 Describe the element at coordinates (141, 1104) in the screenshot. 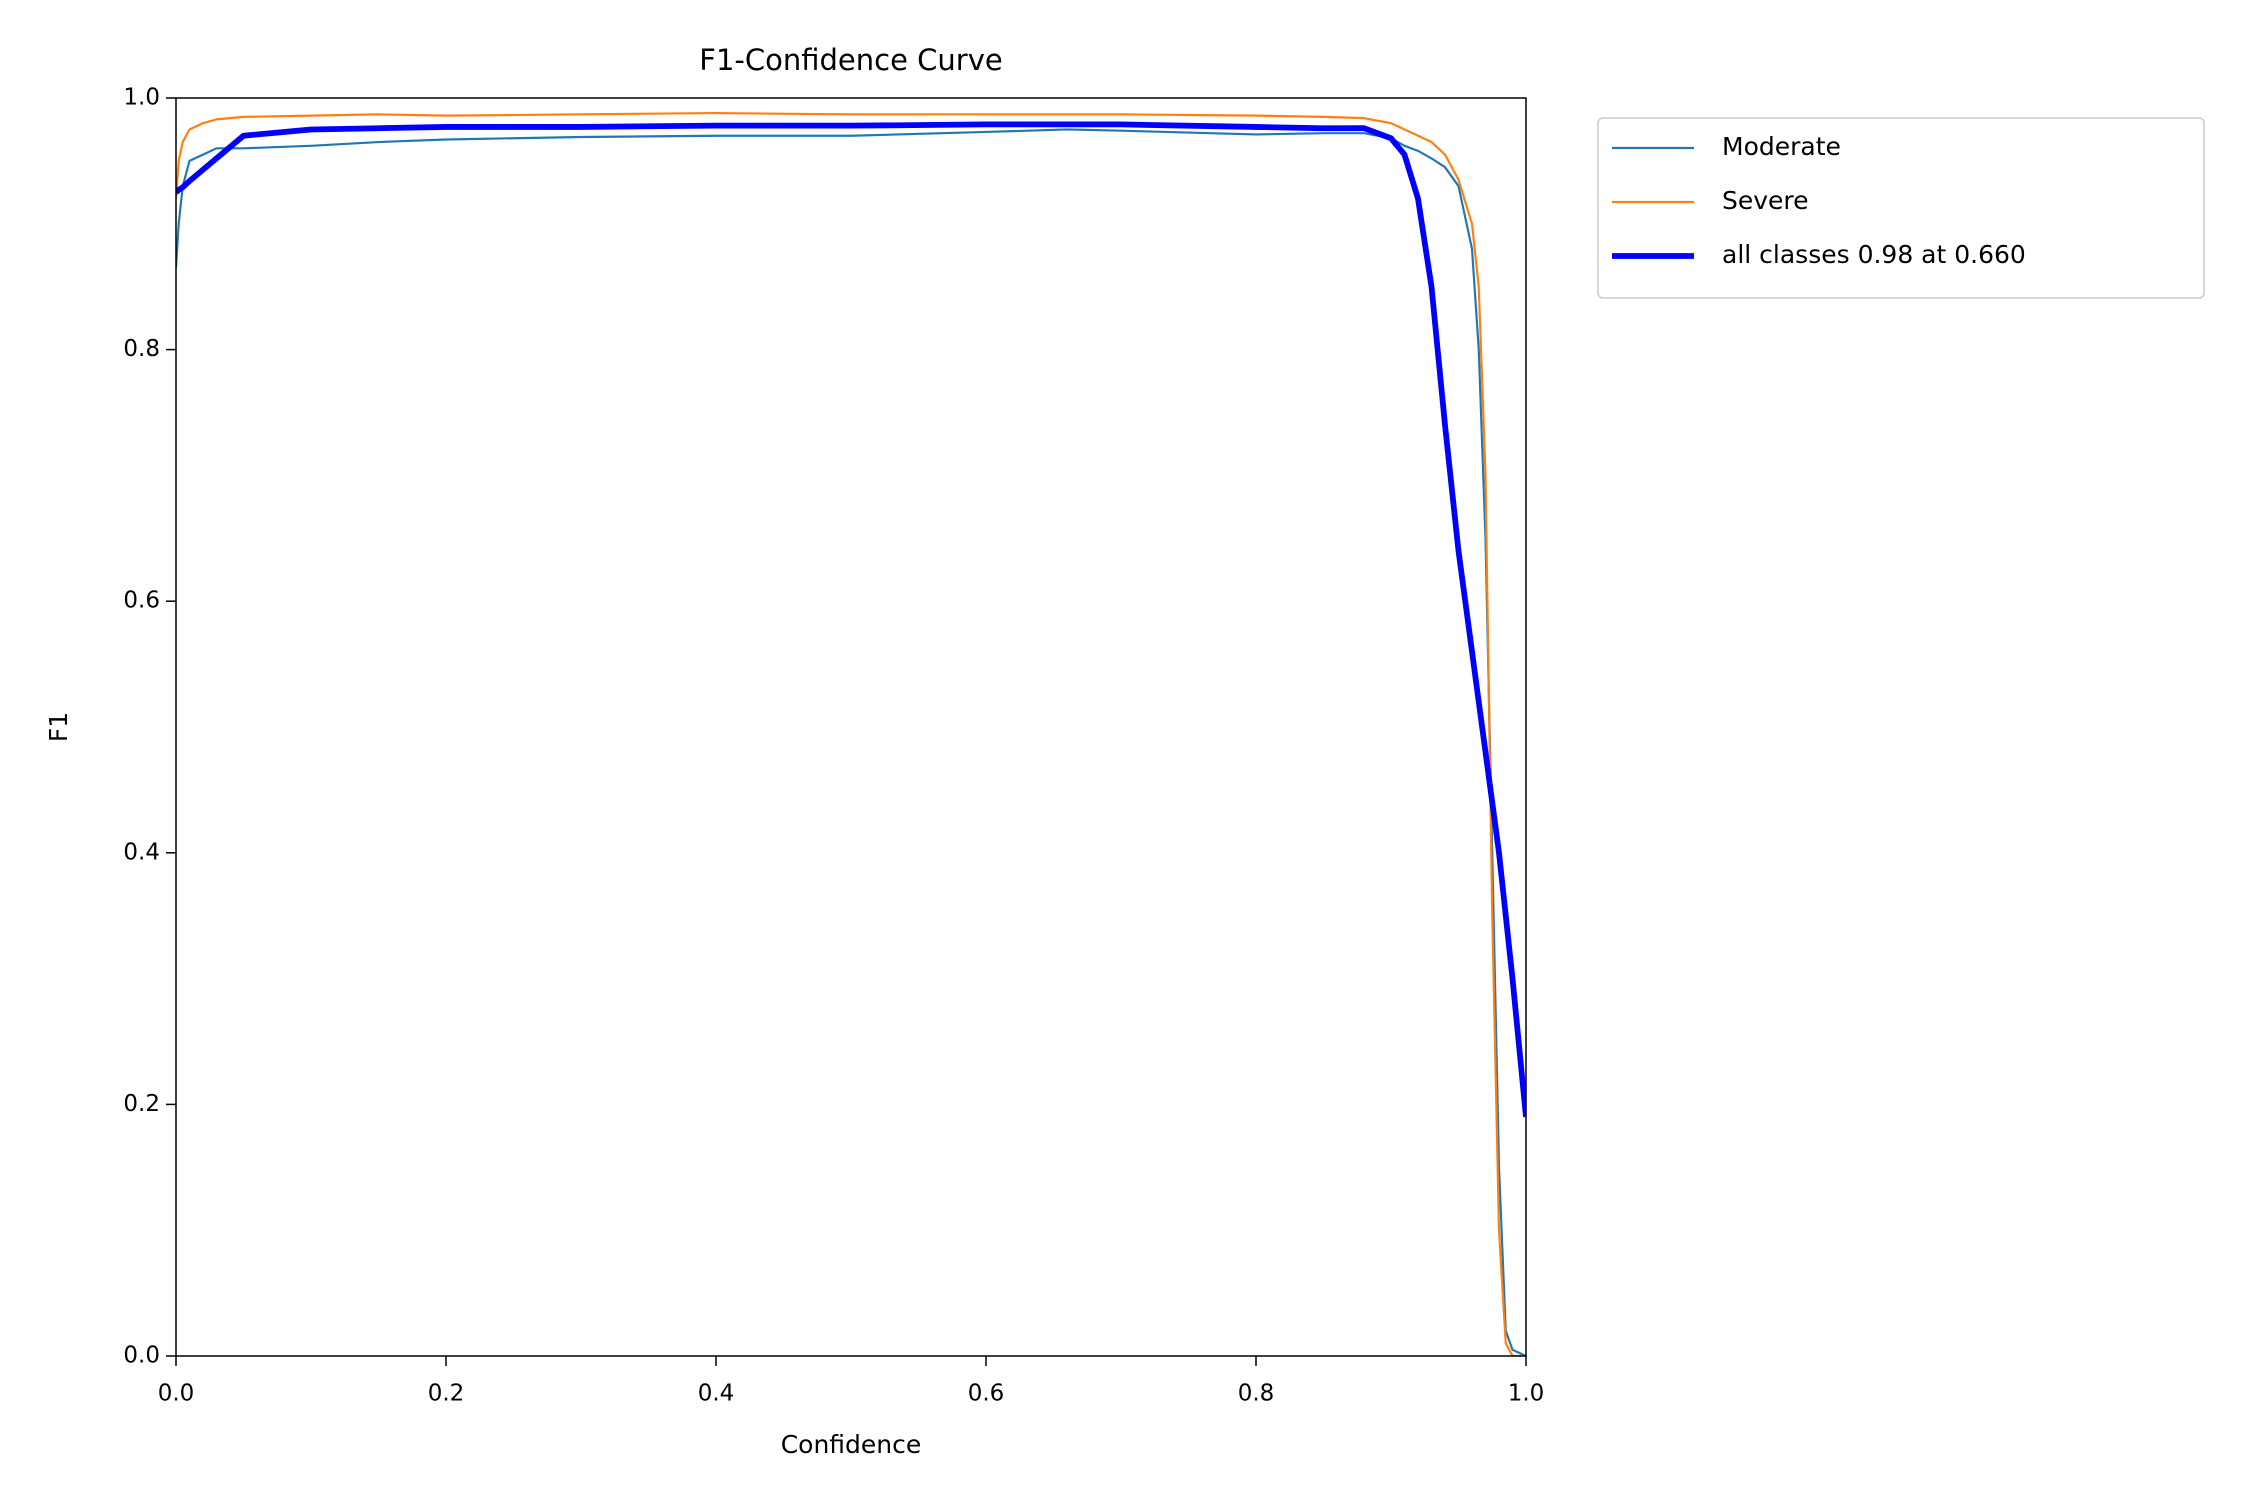

I see `y-tick-label: 0.2` at that location.